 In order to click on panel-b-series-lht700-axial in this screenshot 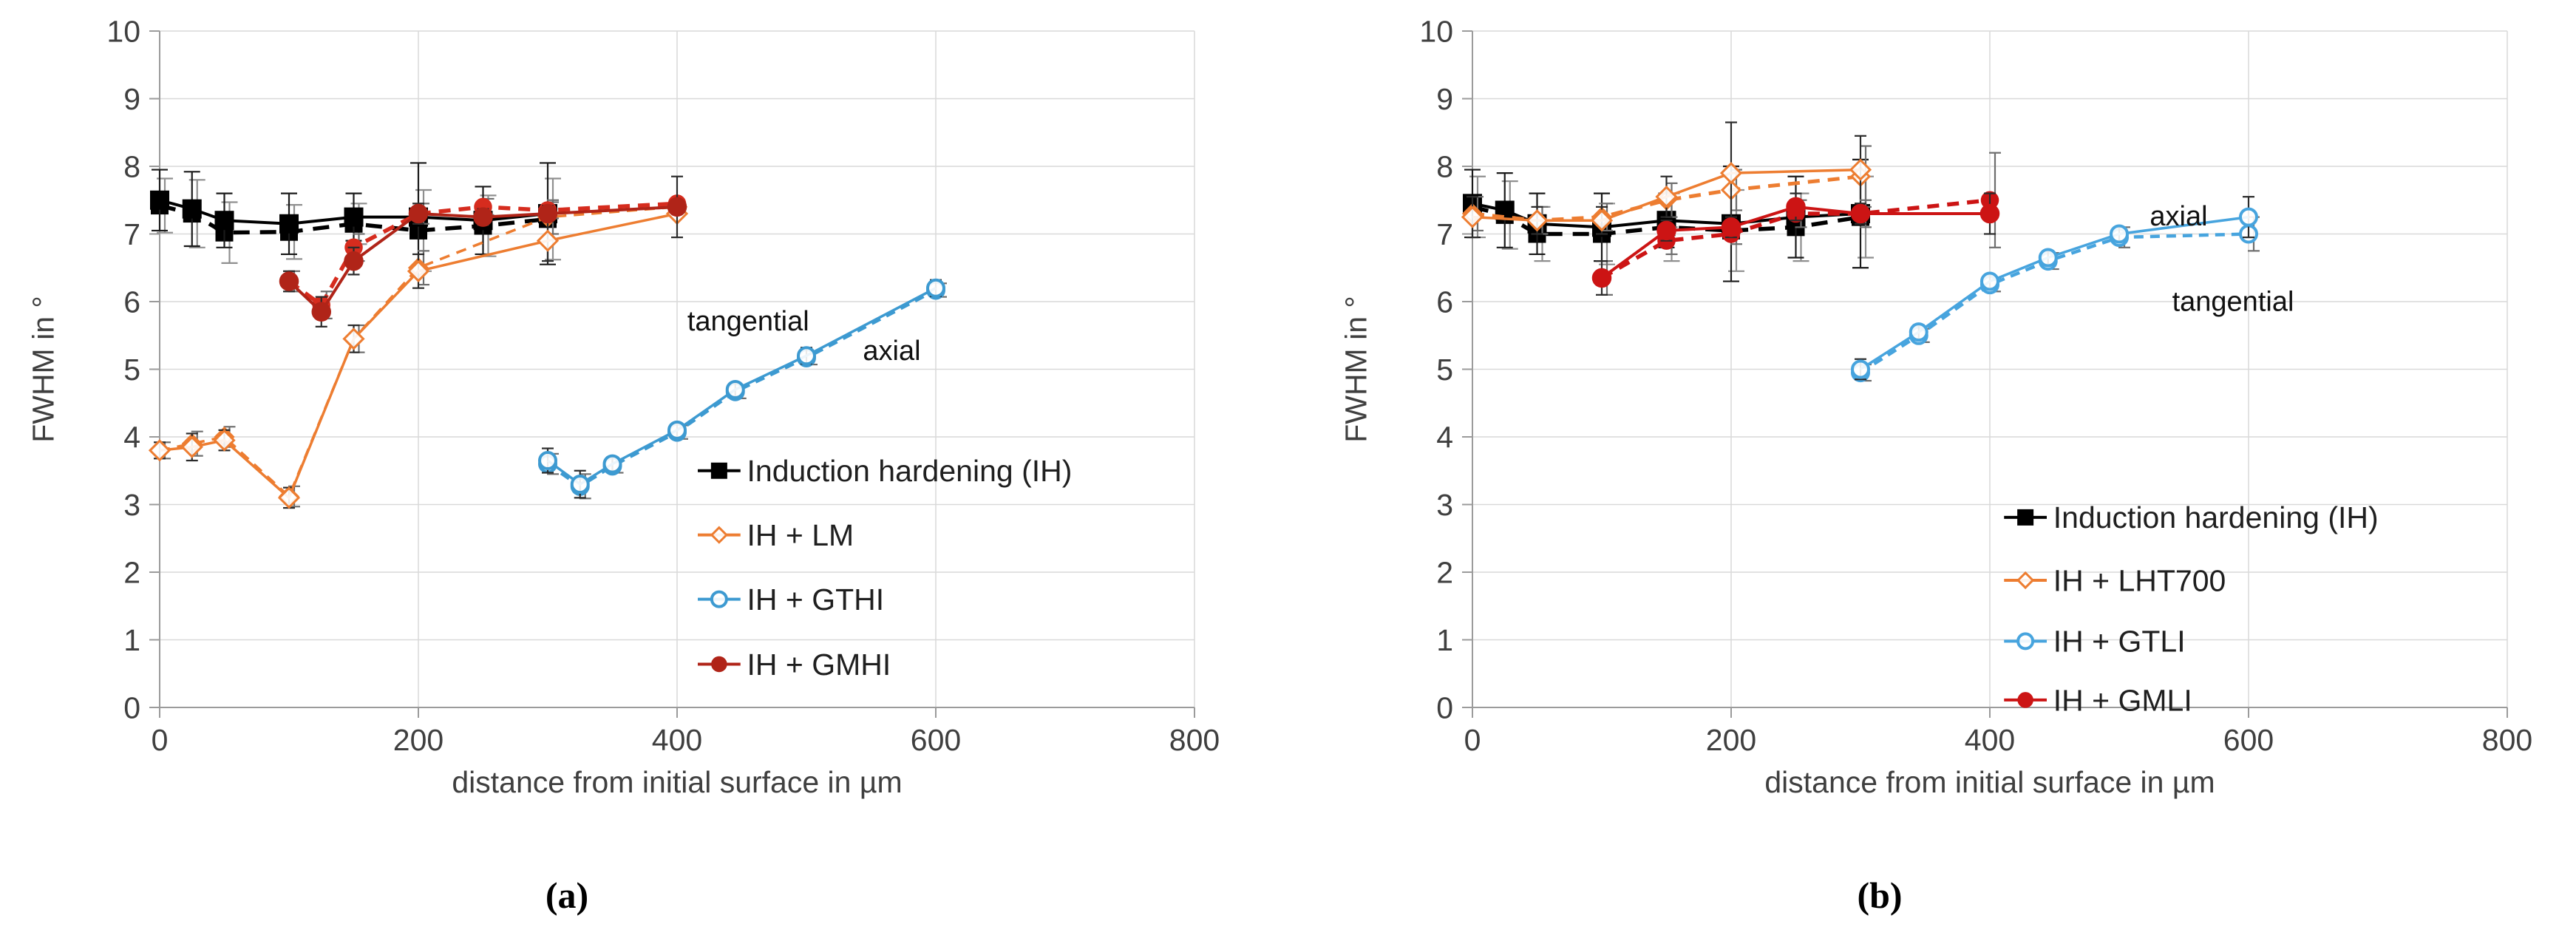, I will do `click(1666, 180)`.